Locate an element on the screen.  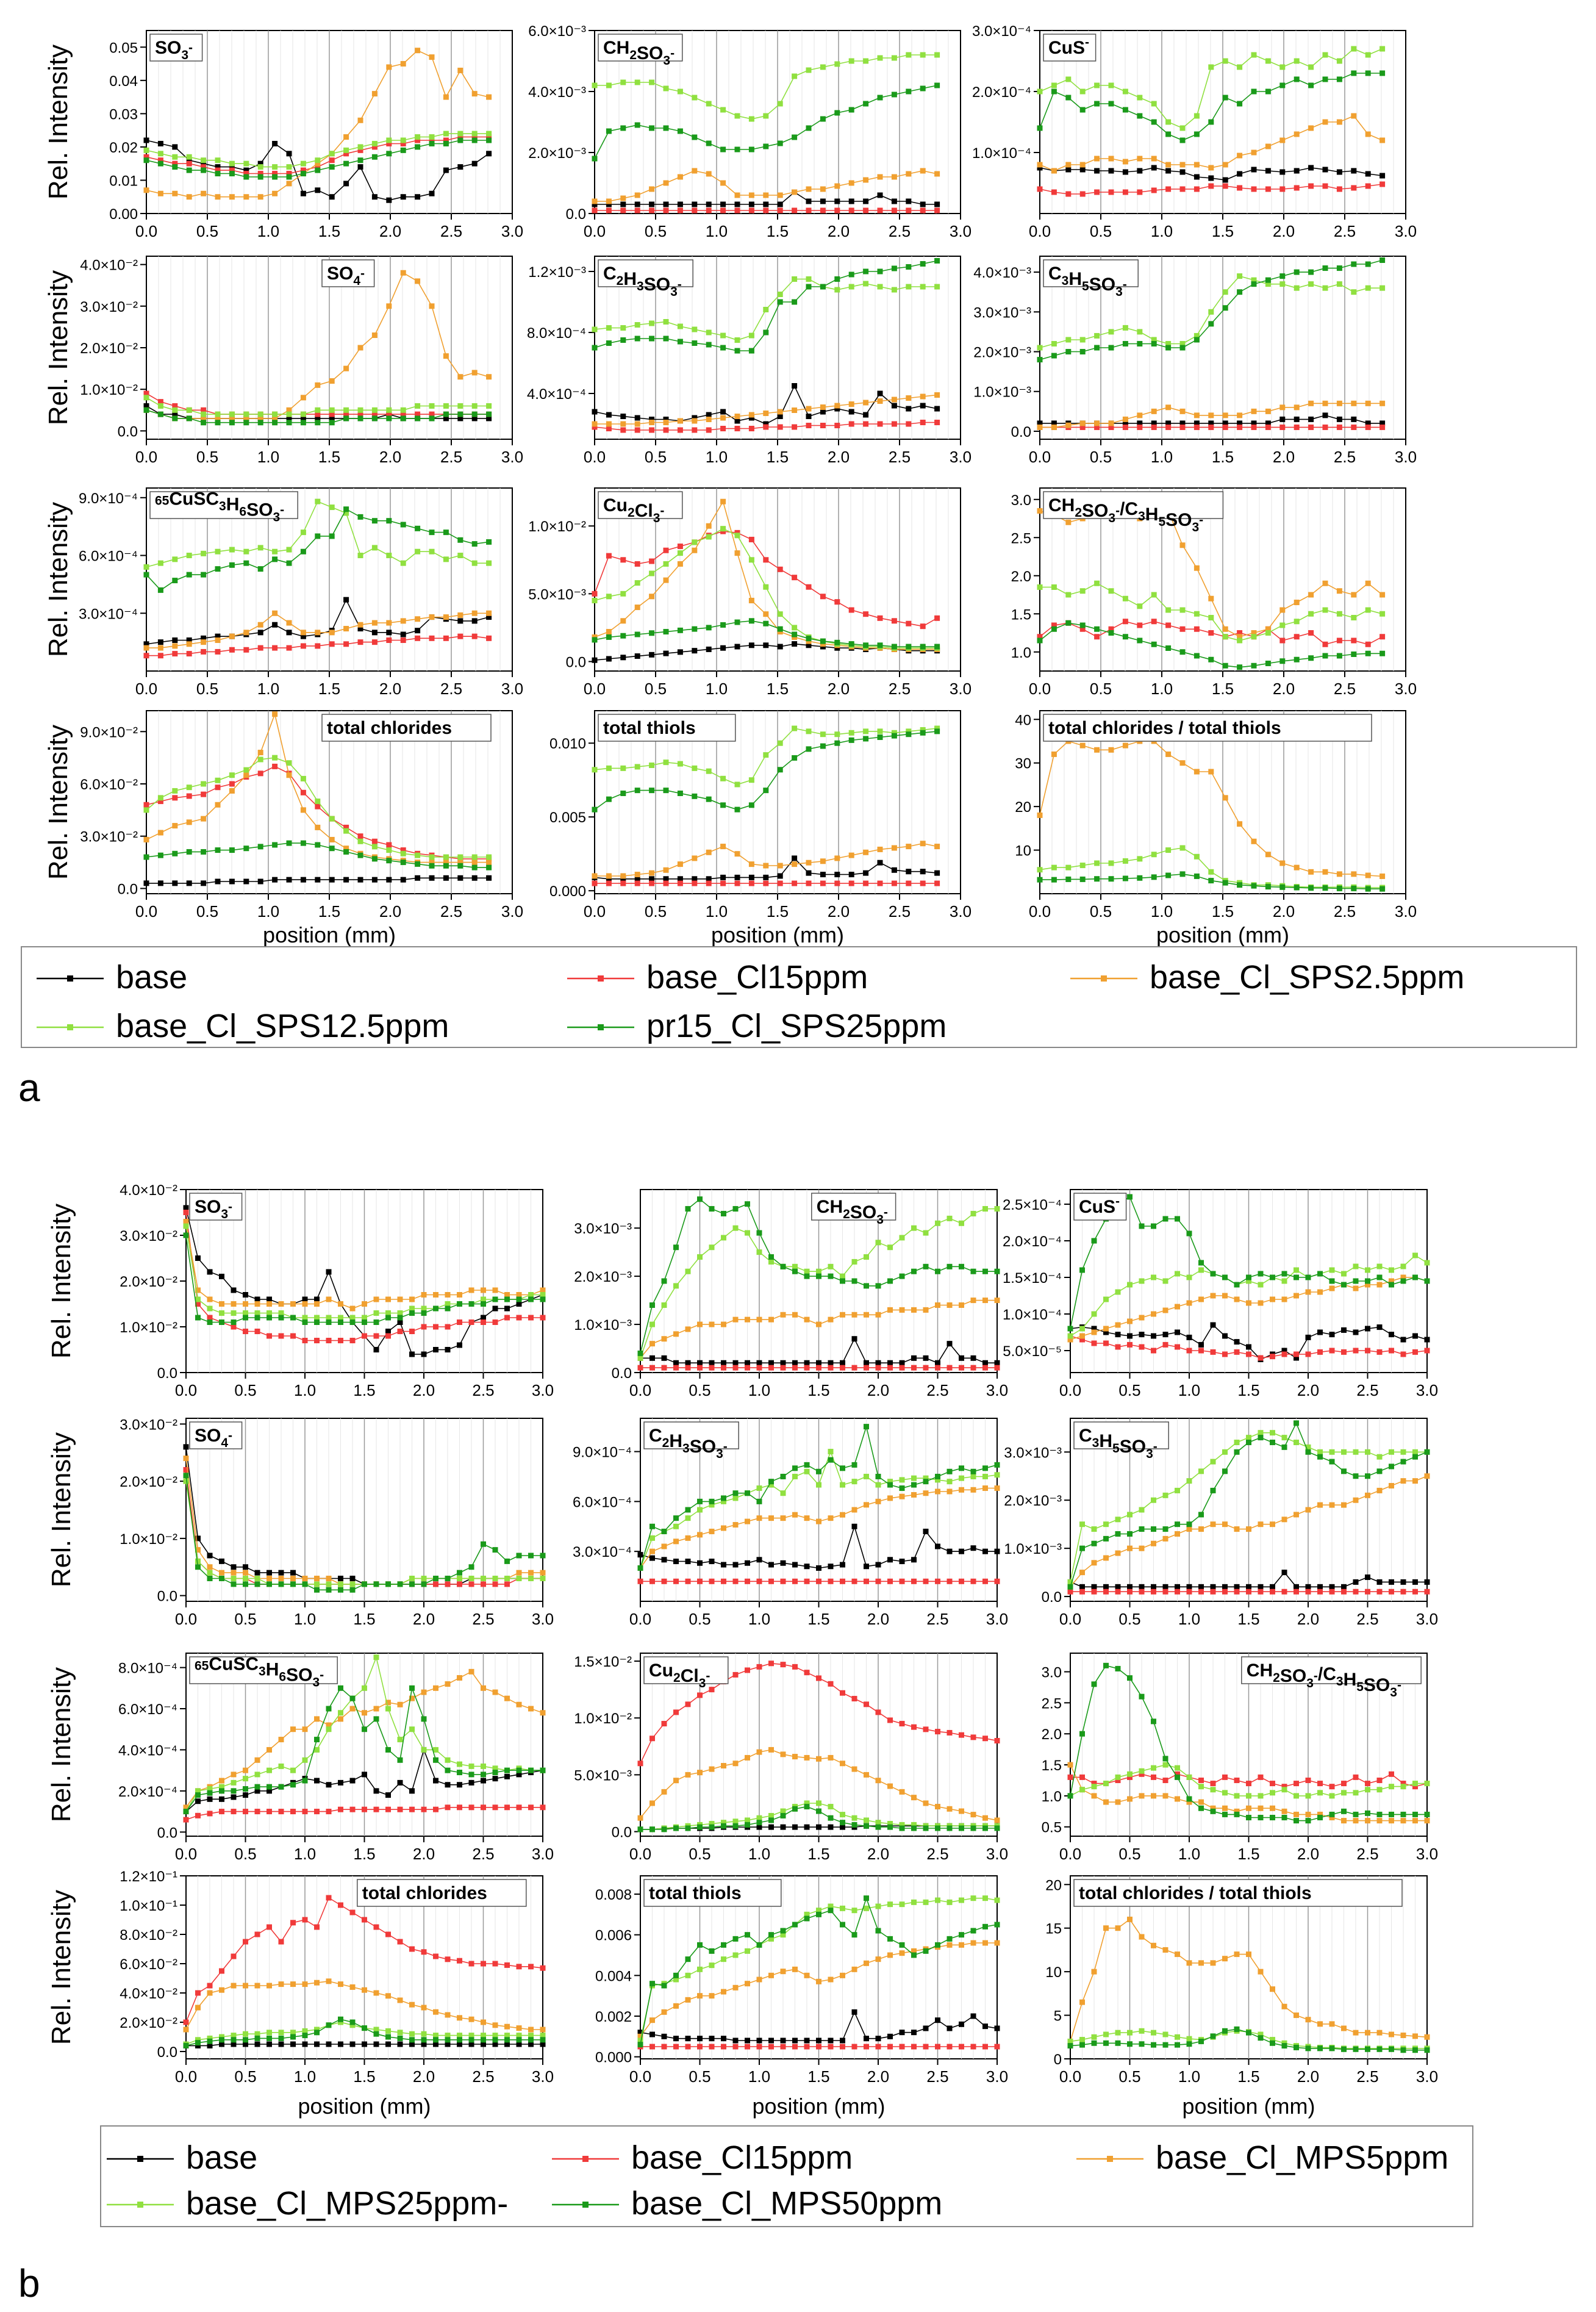
legend-marker is located at coordinates (140, 2159).